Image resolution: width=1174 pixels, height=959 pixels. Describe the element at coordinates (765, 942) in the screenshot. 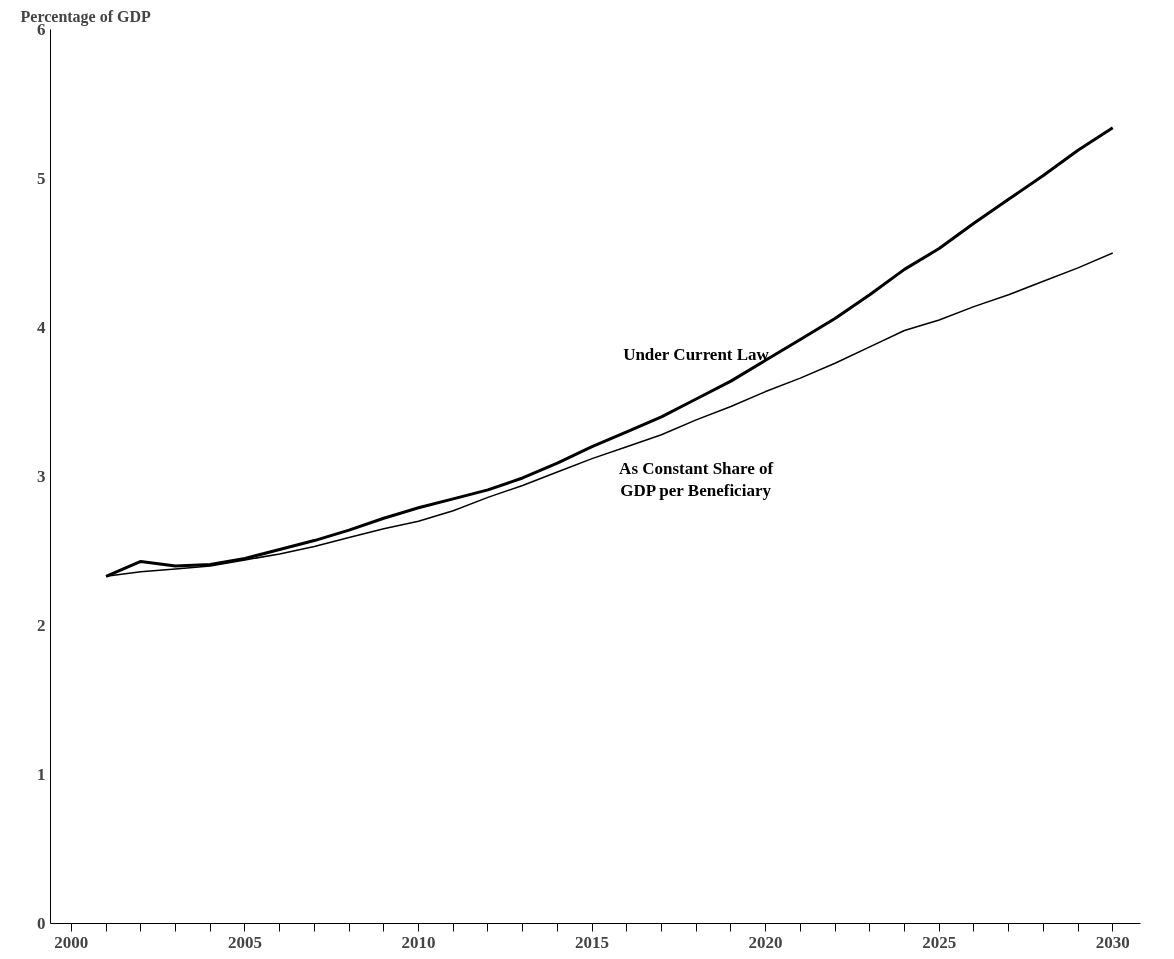

I see `x-tick-label: 2020` at that location.